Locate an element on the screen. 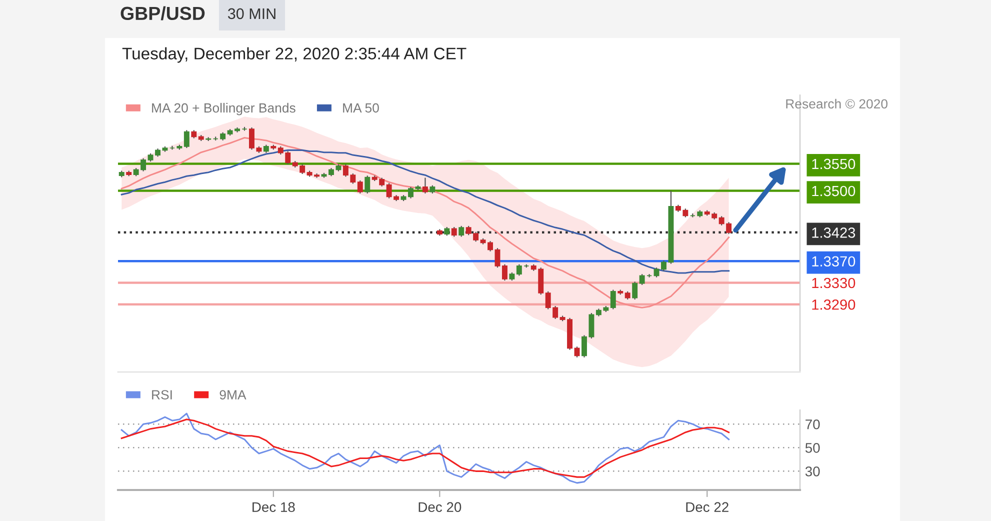 This screenshot has width=991, height=521. y-tick-label: 1.3423 is located at coordinates (834, 233).